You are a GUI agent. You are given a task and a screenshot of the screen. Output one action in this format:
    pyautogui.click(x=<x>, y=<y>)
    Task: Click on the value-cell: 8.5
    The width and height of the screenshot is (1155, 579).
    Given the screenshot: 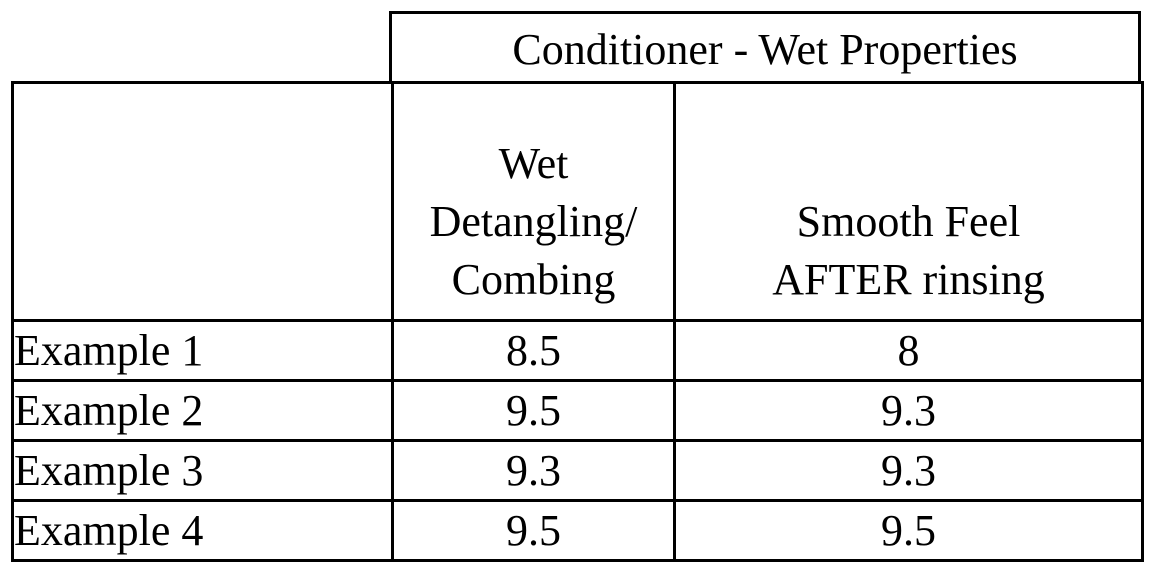 What is the action you would take?
    pyautogui.click(x=533, y=350)
    